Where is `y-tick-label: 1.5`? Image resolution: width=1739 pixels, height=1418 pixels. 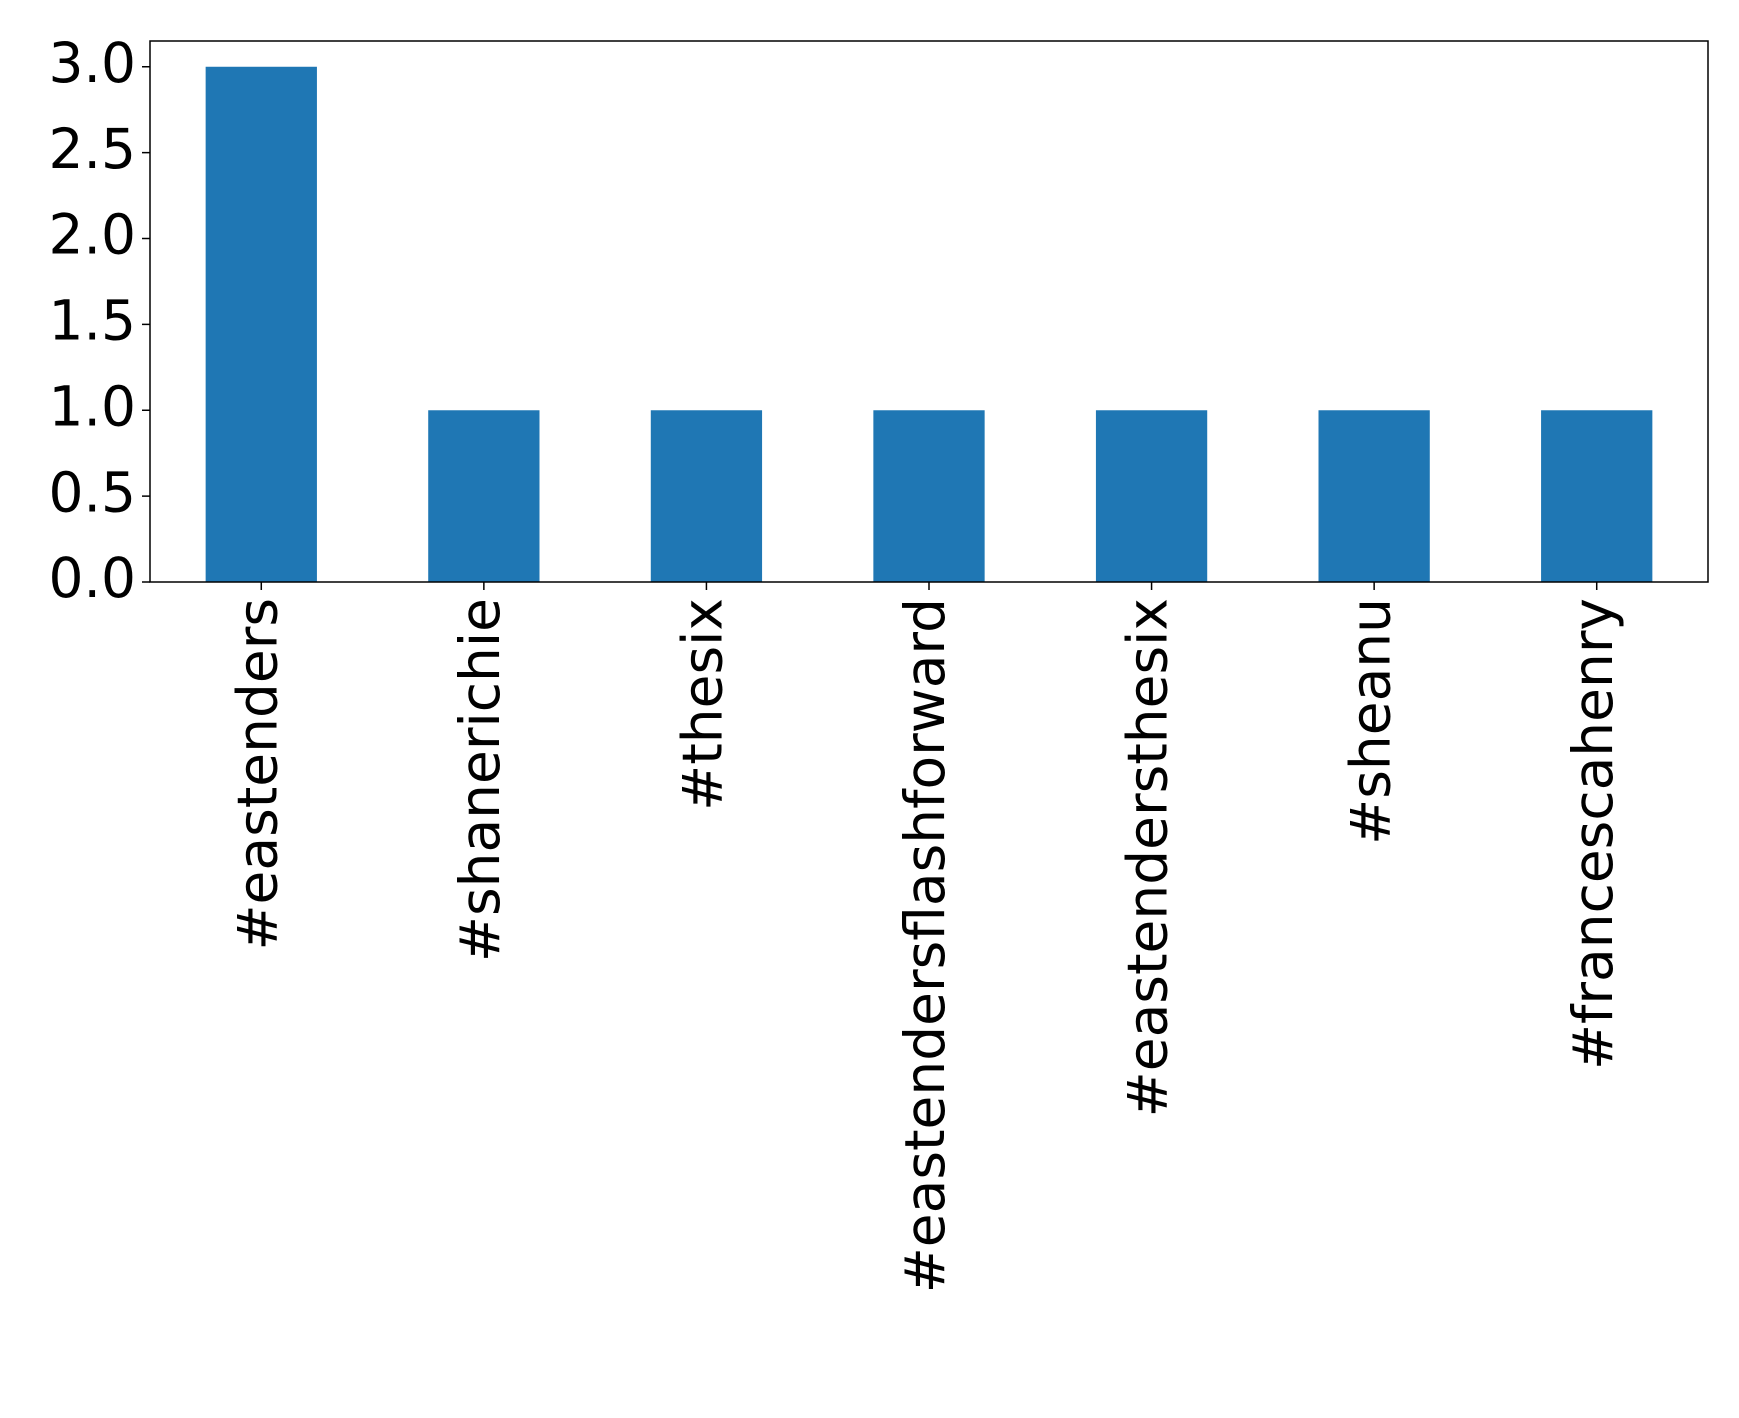 y-tick-label: 1.5 is located at coordinates (92, 321).